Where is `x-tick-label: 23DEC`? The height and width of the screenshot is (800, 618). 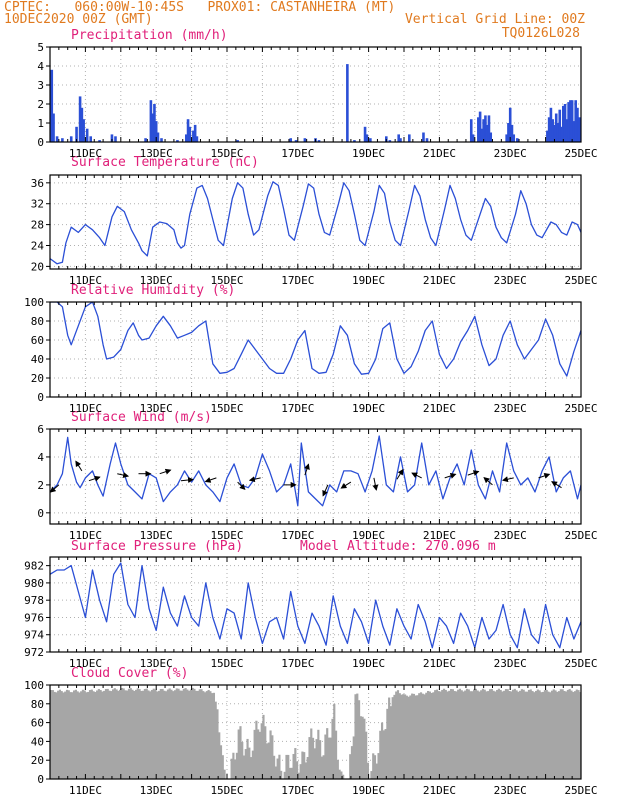
x-tick-label: 23DEC is located at coordinates (510, 408).